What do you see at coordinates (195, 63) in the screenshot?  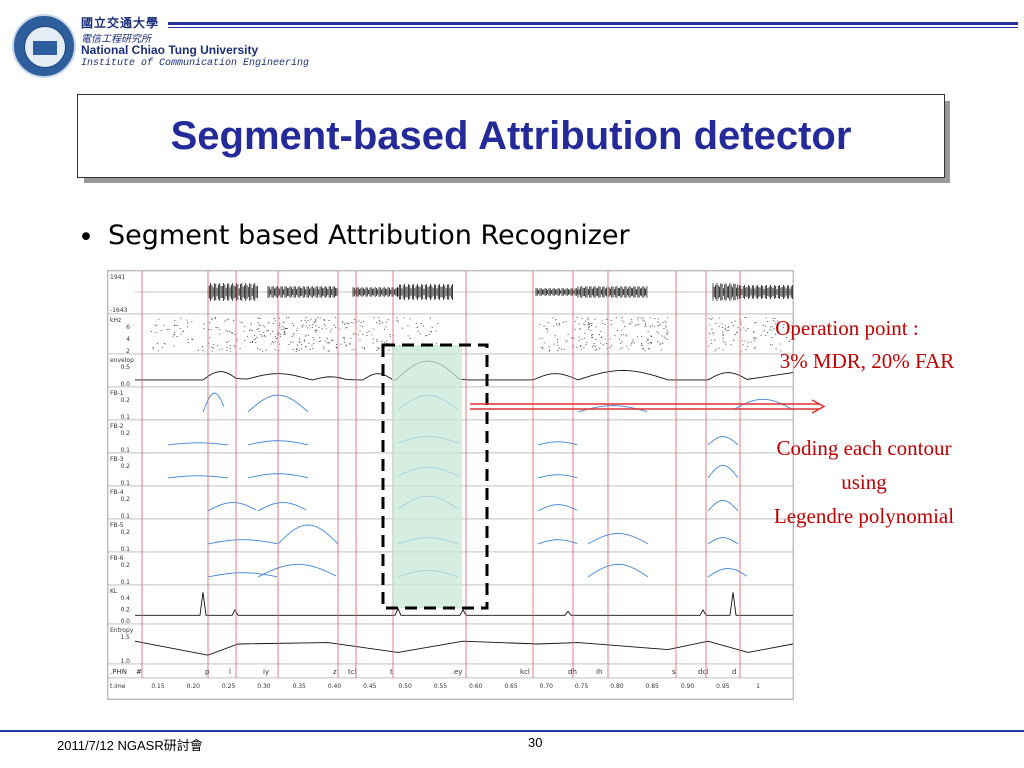 I see `institute-name-english: Institute of Communication Engineering` at bounding box center [195, 63].